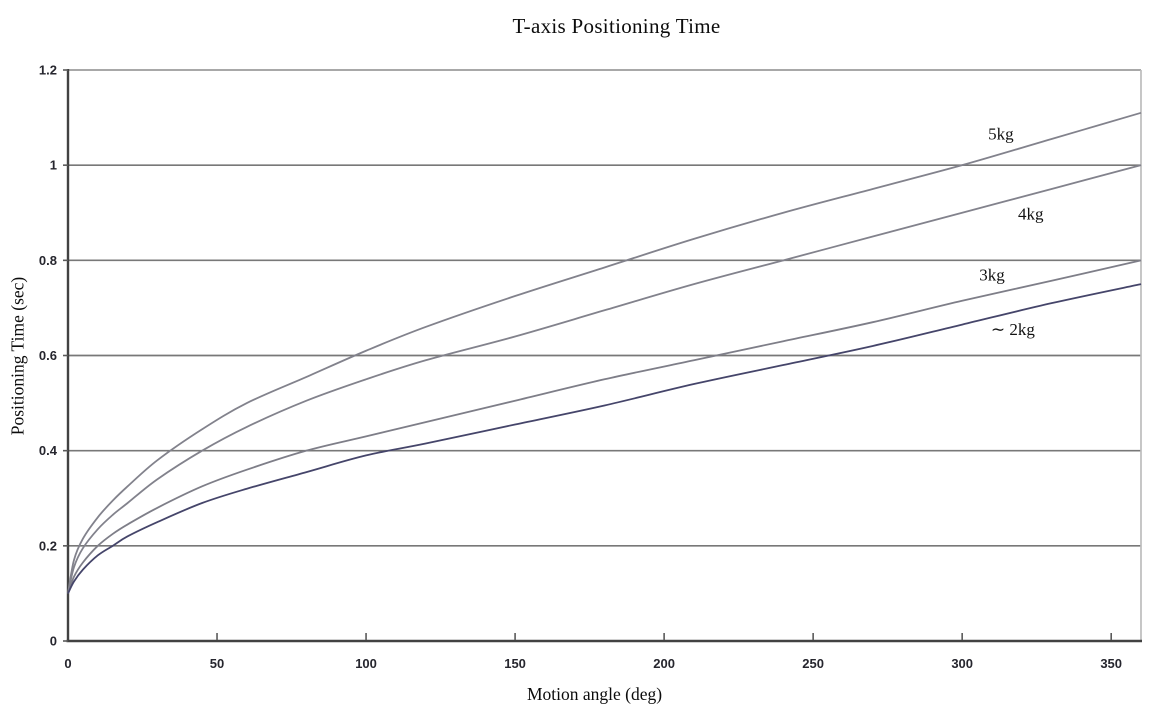 This screenshot has width=1153, height=713. What do you see at coordinates (48, 545) in the screenshot?
I see `y-tick-label-0.2: 0.2` at bounding box center [48, 545].